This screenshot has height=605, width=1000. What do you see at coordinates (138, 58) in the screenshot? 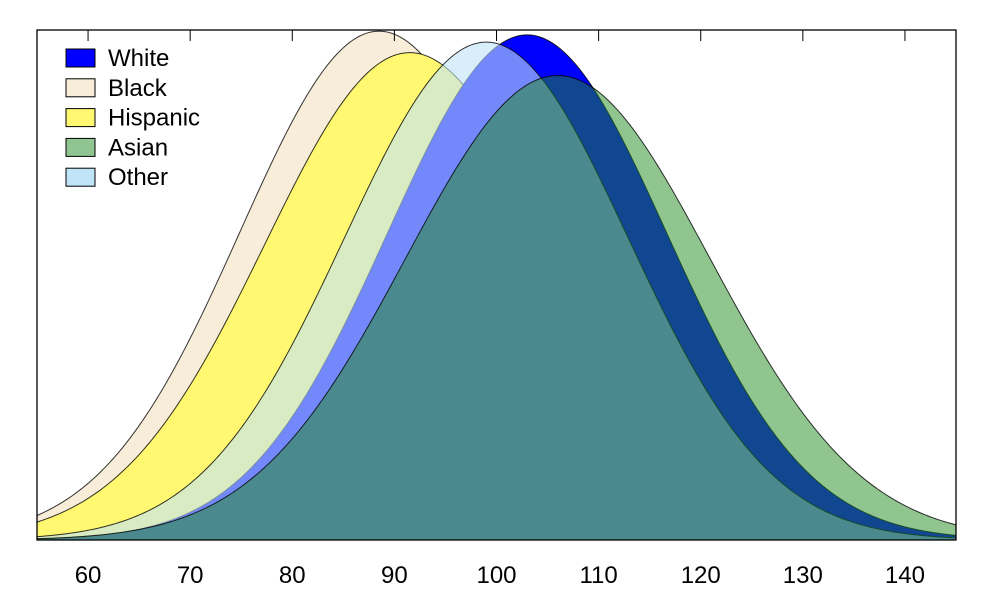
I see `legend-label-white: White` at bounding box center [138, 58].